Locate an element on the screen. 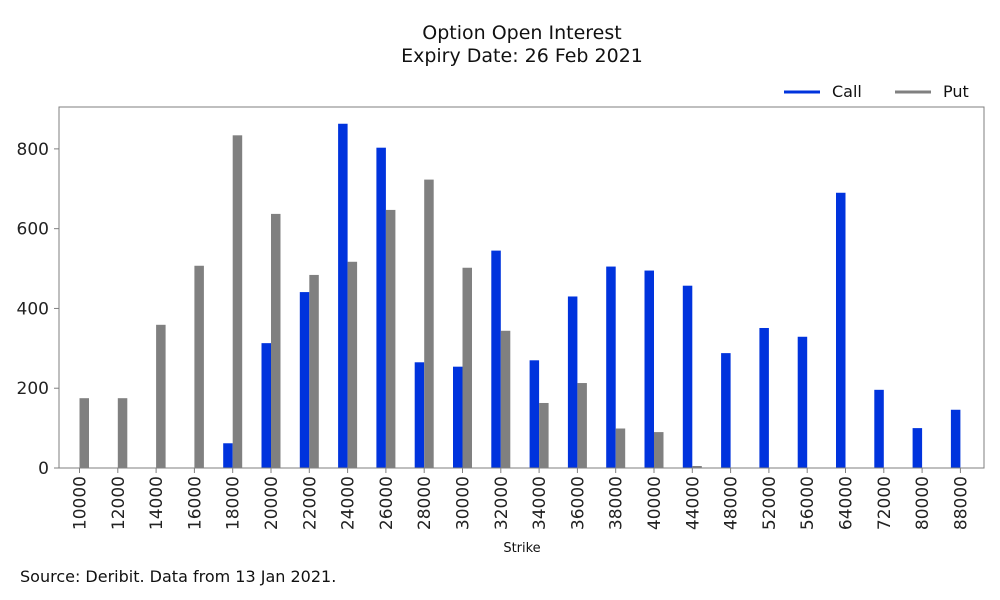  x-tick-label: 40000 is located at coordinates (655, 503).